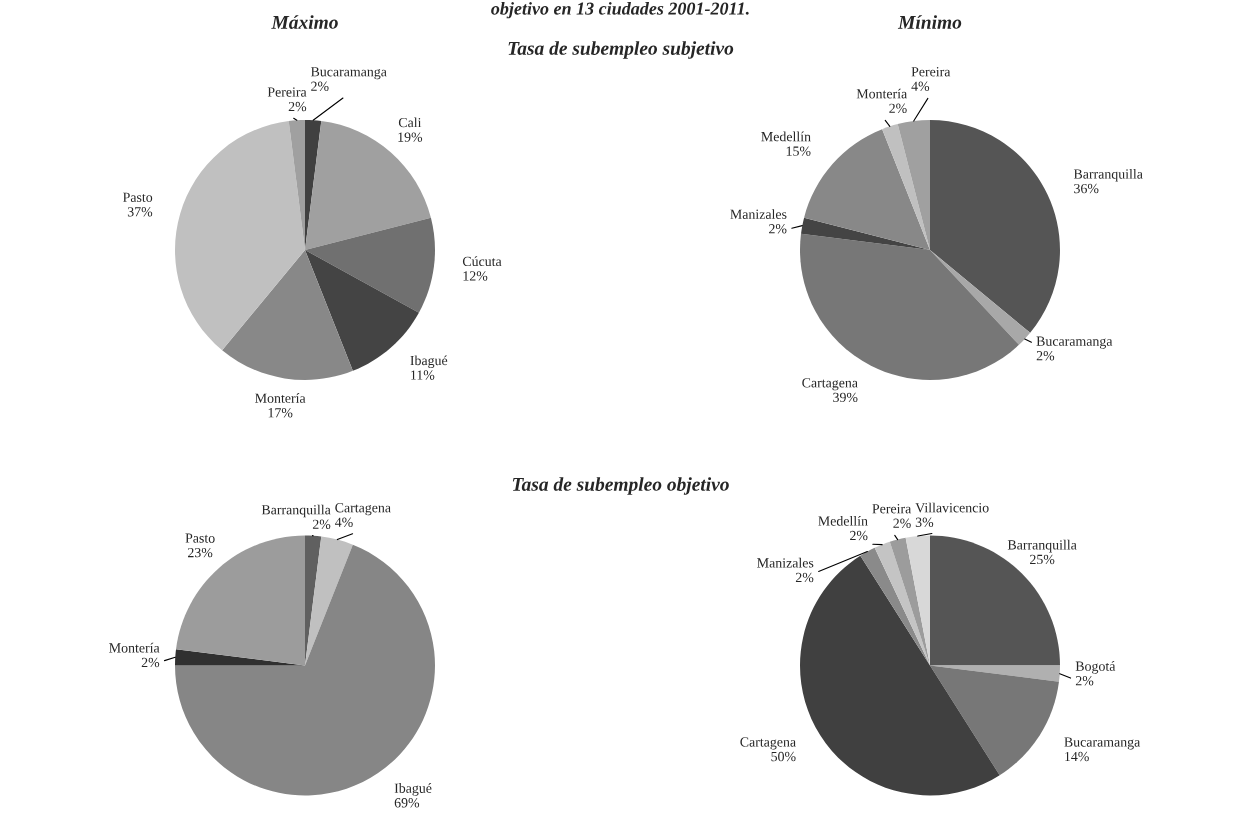 The width and height of the screenshot is (1241, 838). What do you see at coordinates (620, 486) in the screenshot?
I see `text: Tasa de subempleo objetivo` at bounding box center [620, 486].